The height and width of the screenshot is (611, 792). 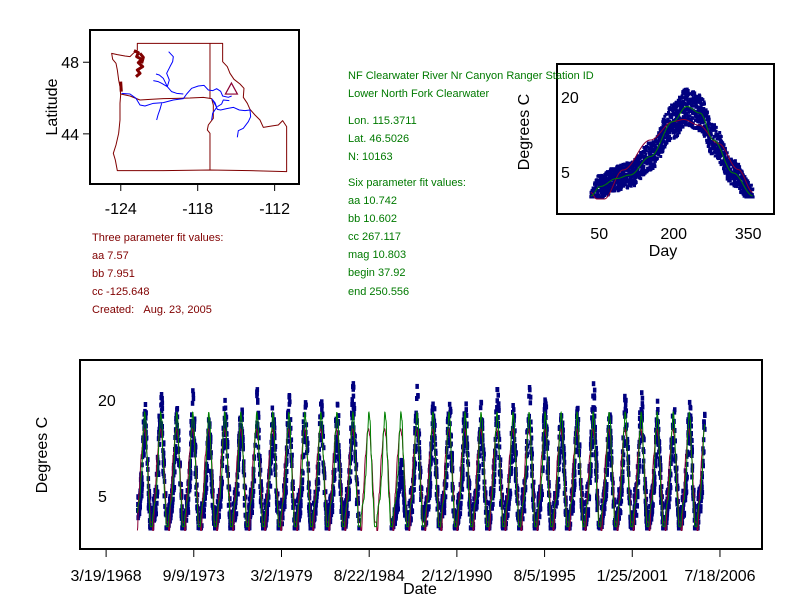 I want to click on state-boundaries, so click(x=199, y=107).